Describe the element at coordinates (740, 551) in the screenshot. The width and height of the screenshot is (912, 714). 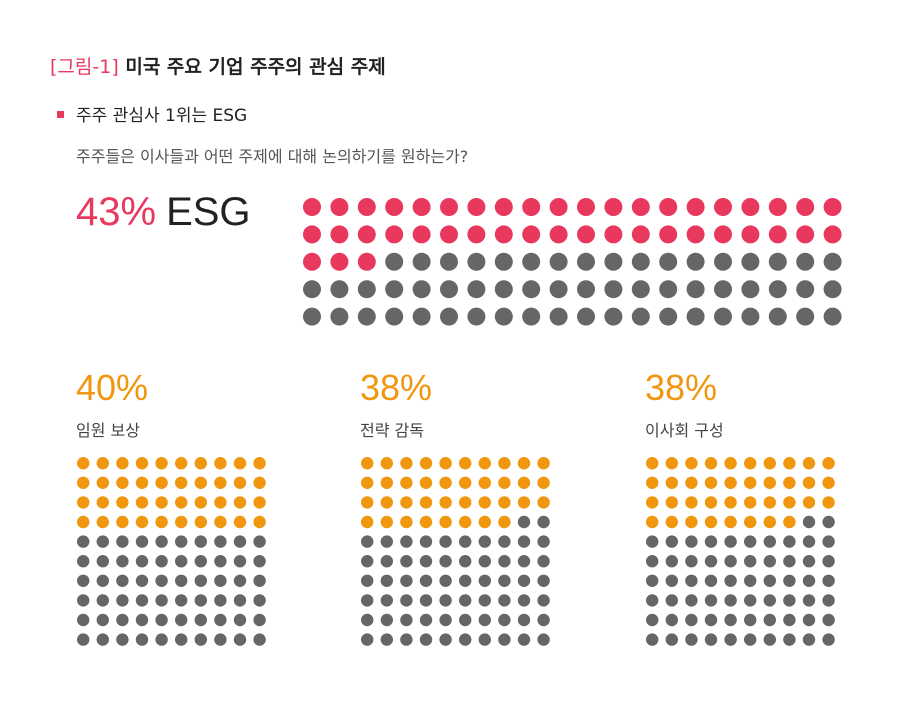
I see `board-waffle-chart` at that location.